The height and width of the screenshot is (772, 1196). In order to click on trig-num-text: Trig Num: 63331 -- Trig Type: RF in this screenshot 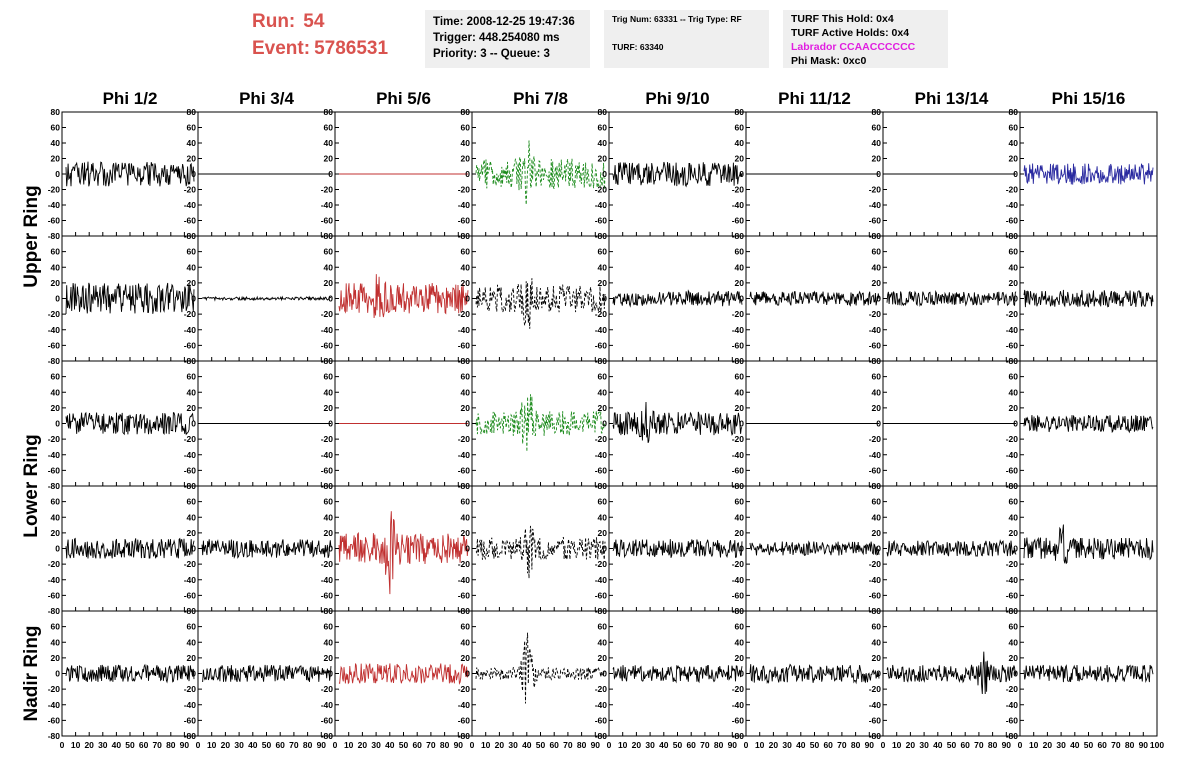, I will do `click(677, 19)`.